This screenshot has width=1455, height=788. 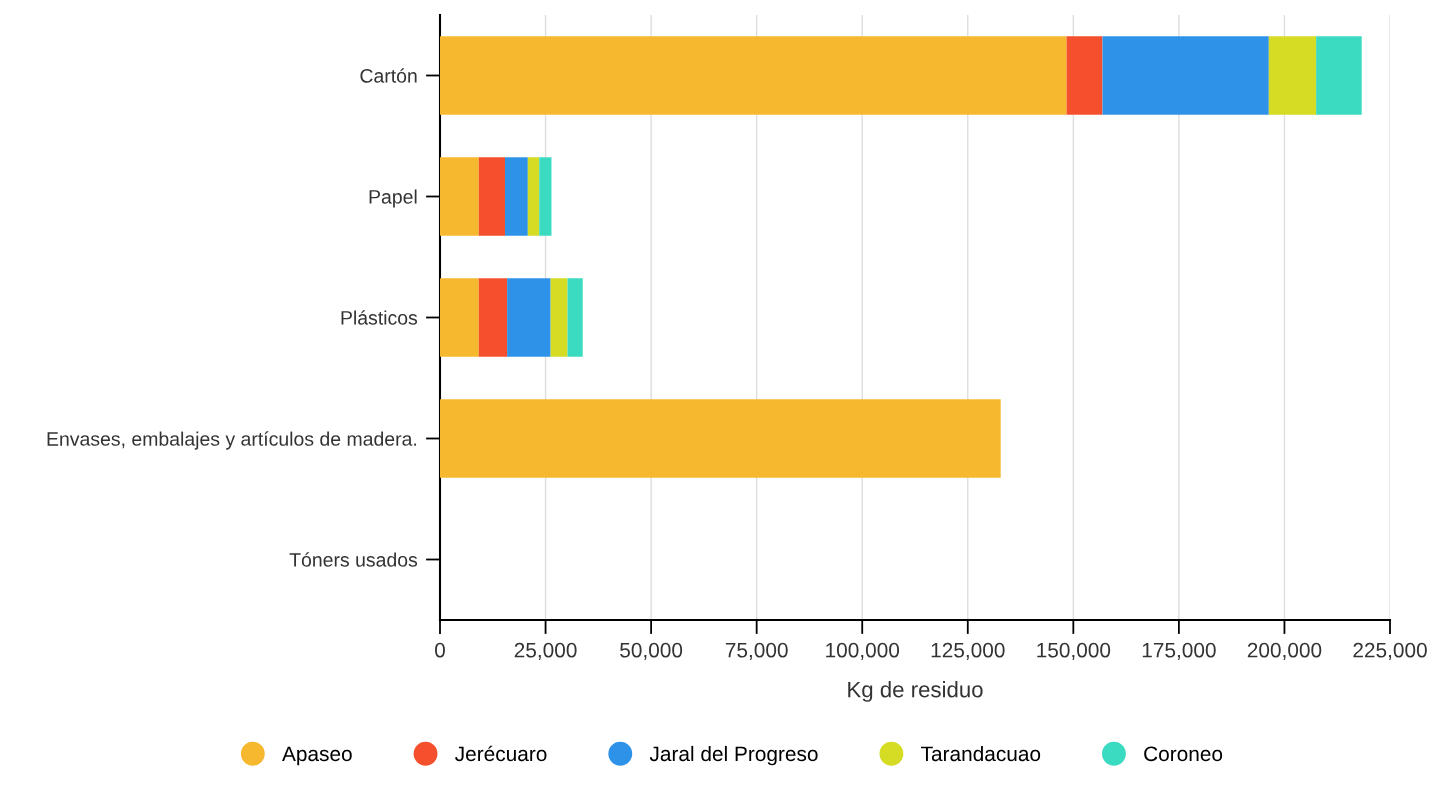 I want to click on x-tick-label: 225,000, so click(x=1390, y=651).